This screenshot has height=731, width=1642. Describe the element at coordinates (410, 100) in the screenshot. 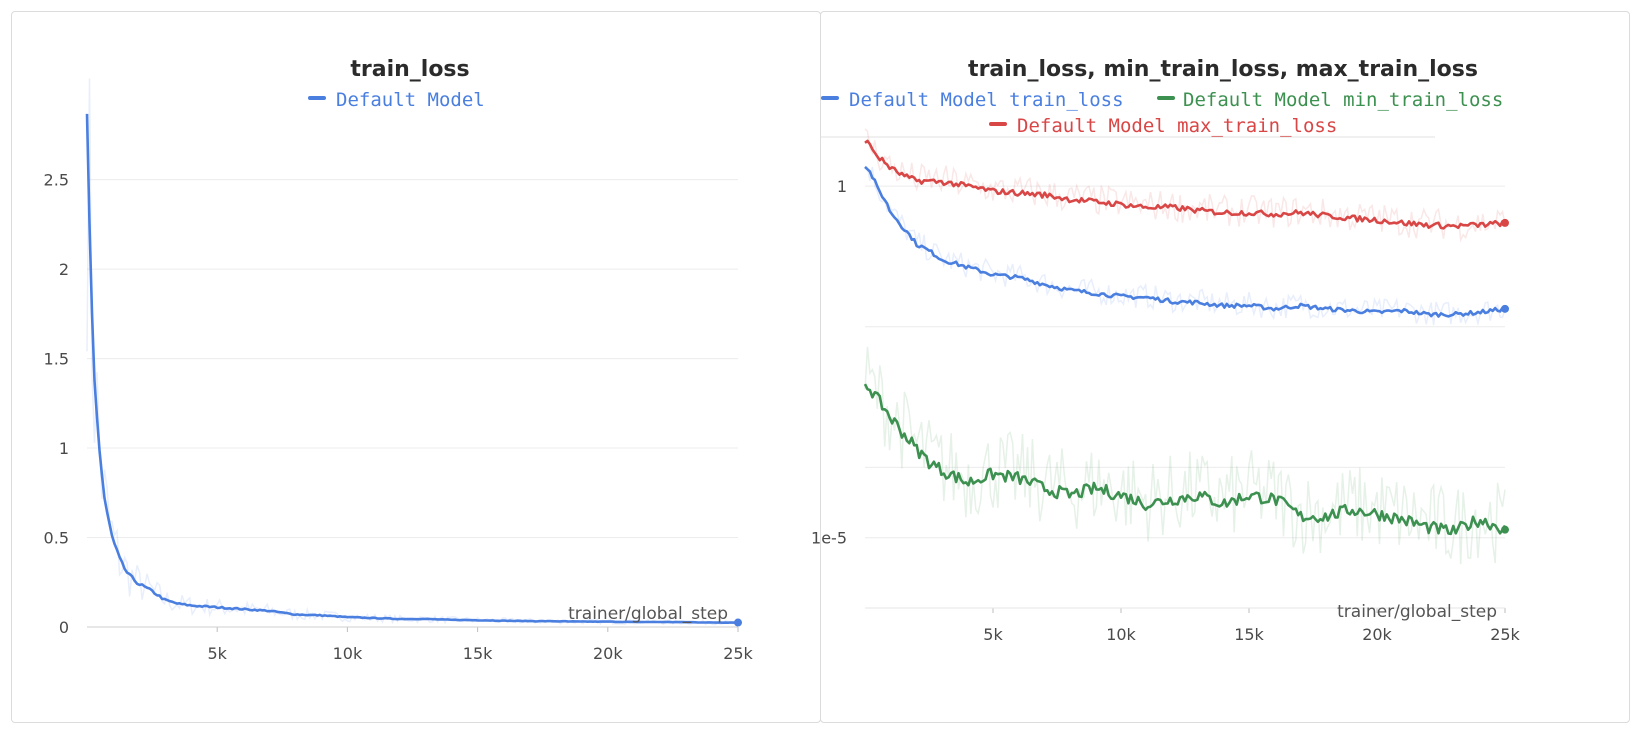

I see `legend-label-default-model: Default Model` at that location.